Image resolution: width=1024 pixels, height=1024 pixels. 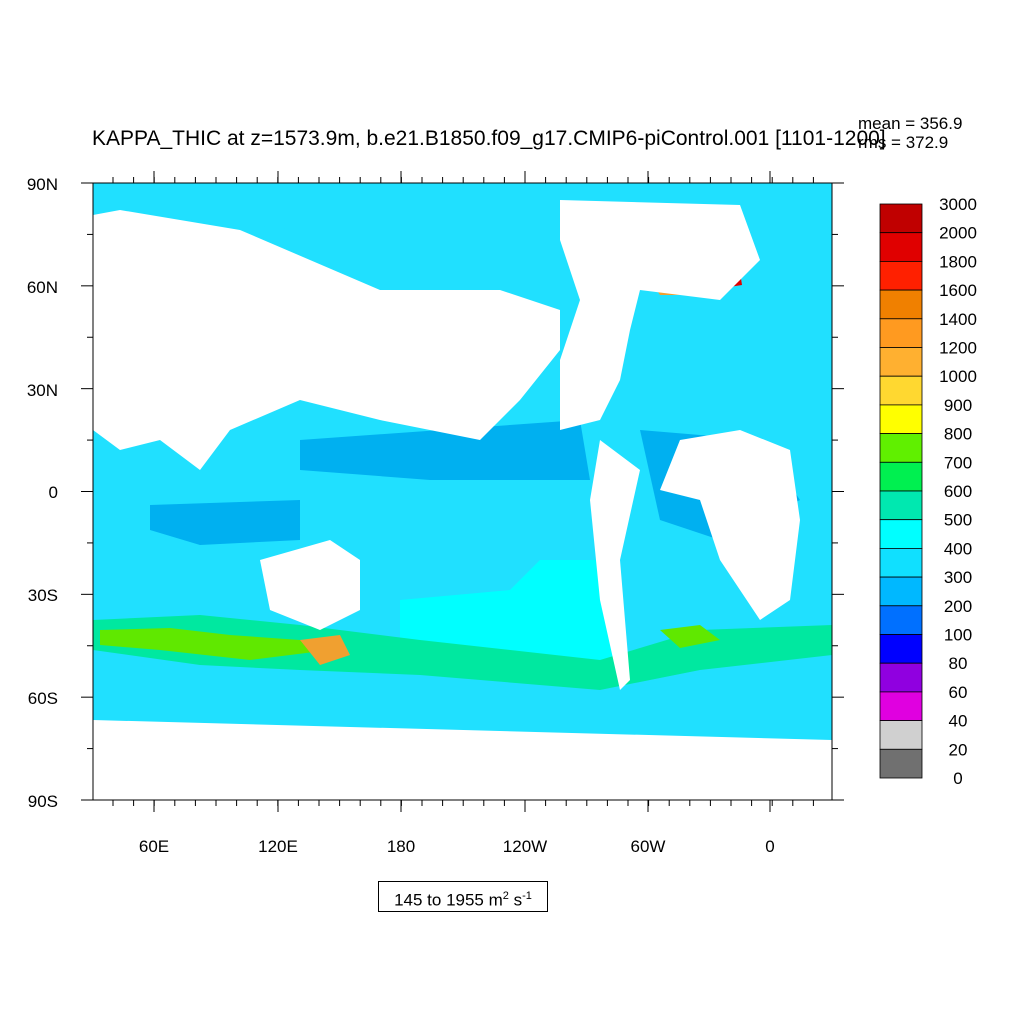 I want to click on colorbar-label: 0, so click(x=957, y=778).